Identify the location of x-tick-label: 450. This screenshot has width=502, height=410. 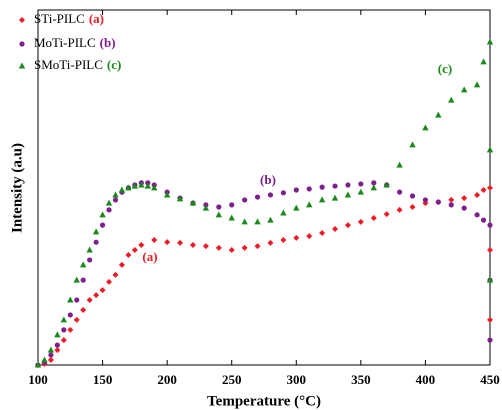
(490, 379).